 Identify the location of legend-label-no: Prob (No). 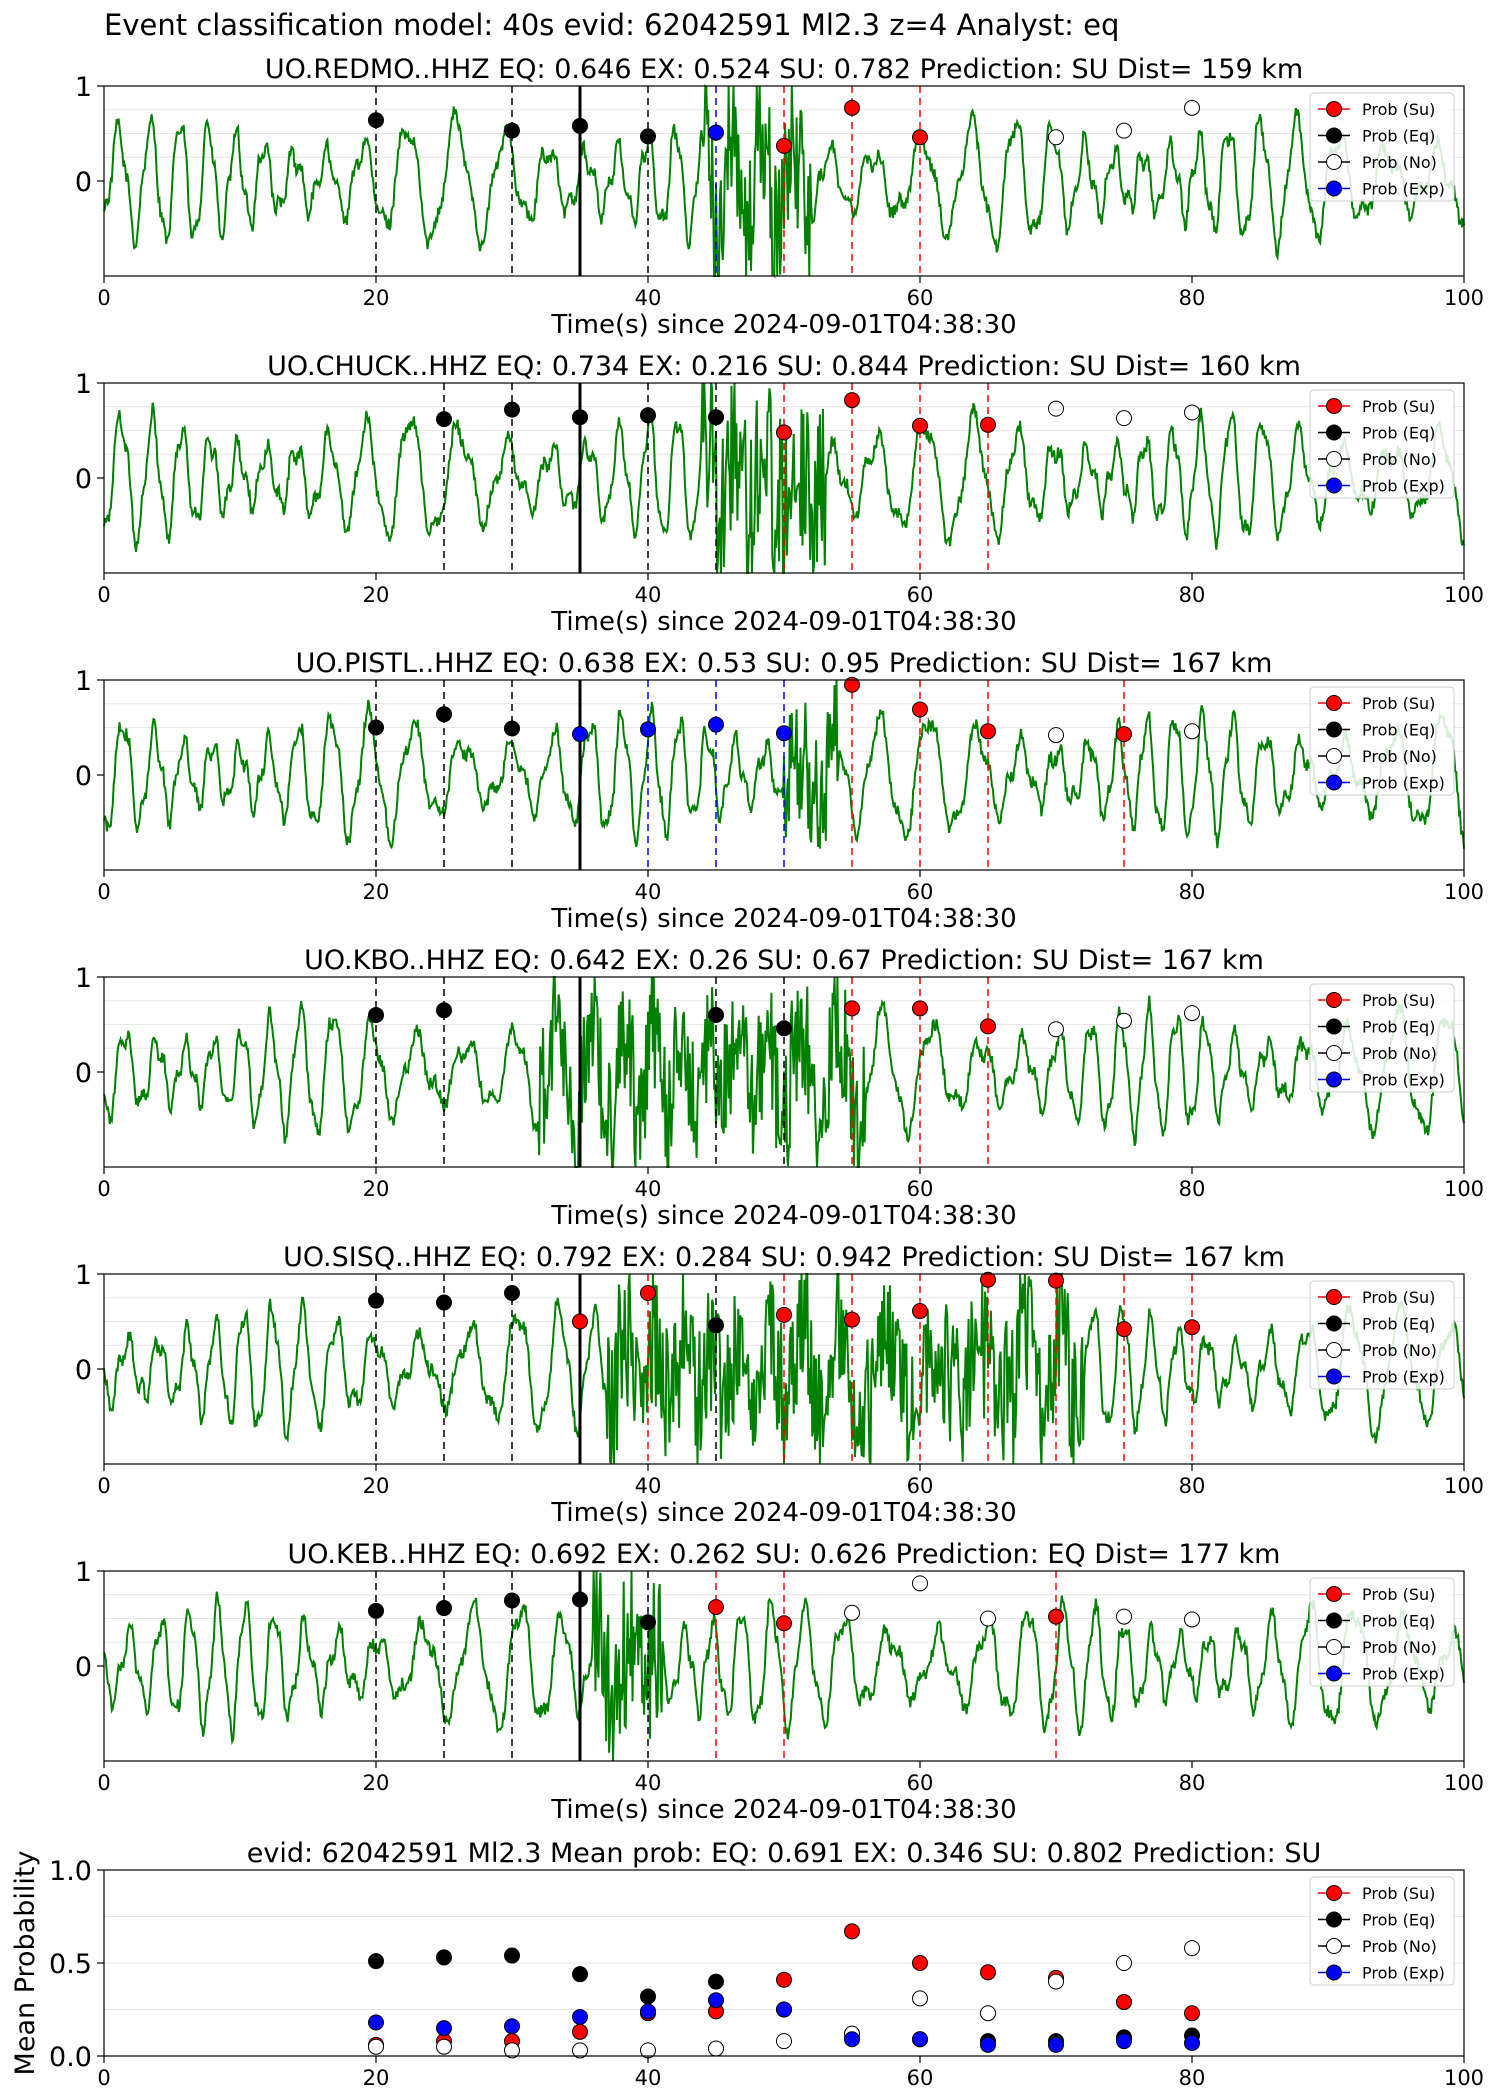
(1399, 1053).